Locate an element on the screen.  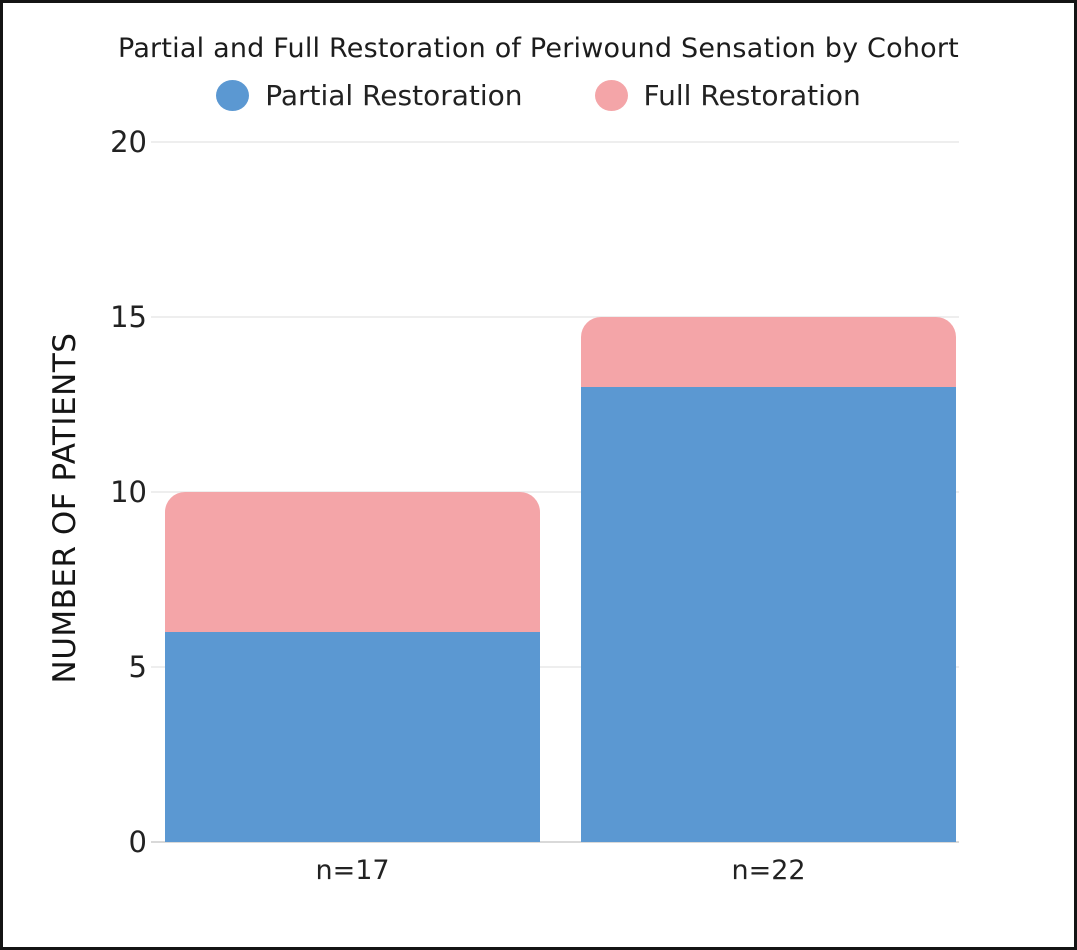
legend: Partial Restoration Full Restoration is located at coordinates (538, 95).